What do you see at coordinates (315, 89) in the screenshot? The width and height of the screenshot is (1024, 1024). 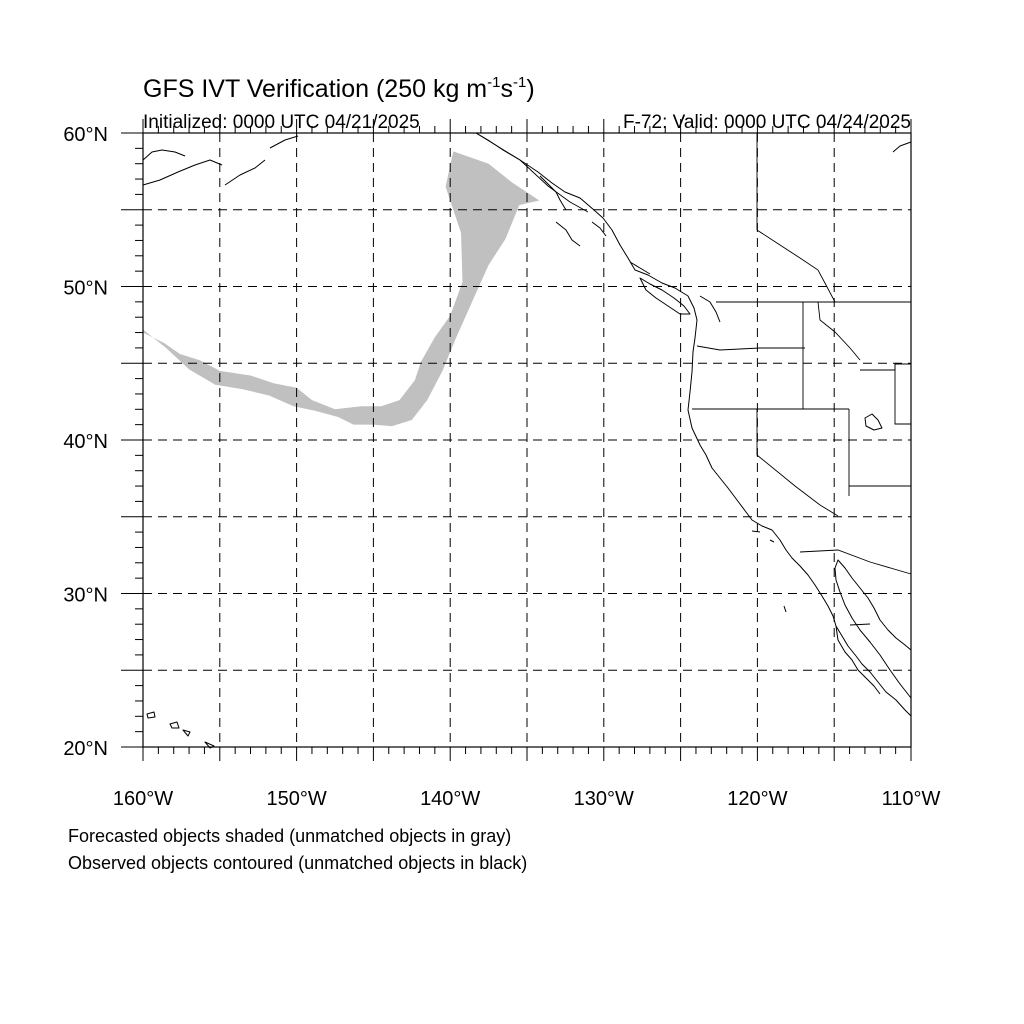 I see `map-title-prefix: GFS IVT Verification (250 kg m` at bounding box center [315, 89].